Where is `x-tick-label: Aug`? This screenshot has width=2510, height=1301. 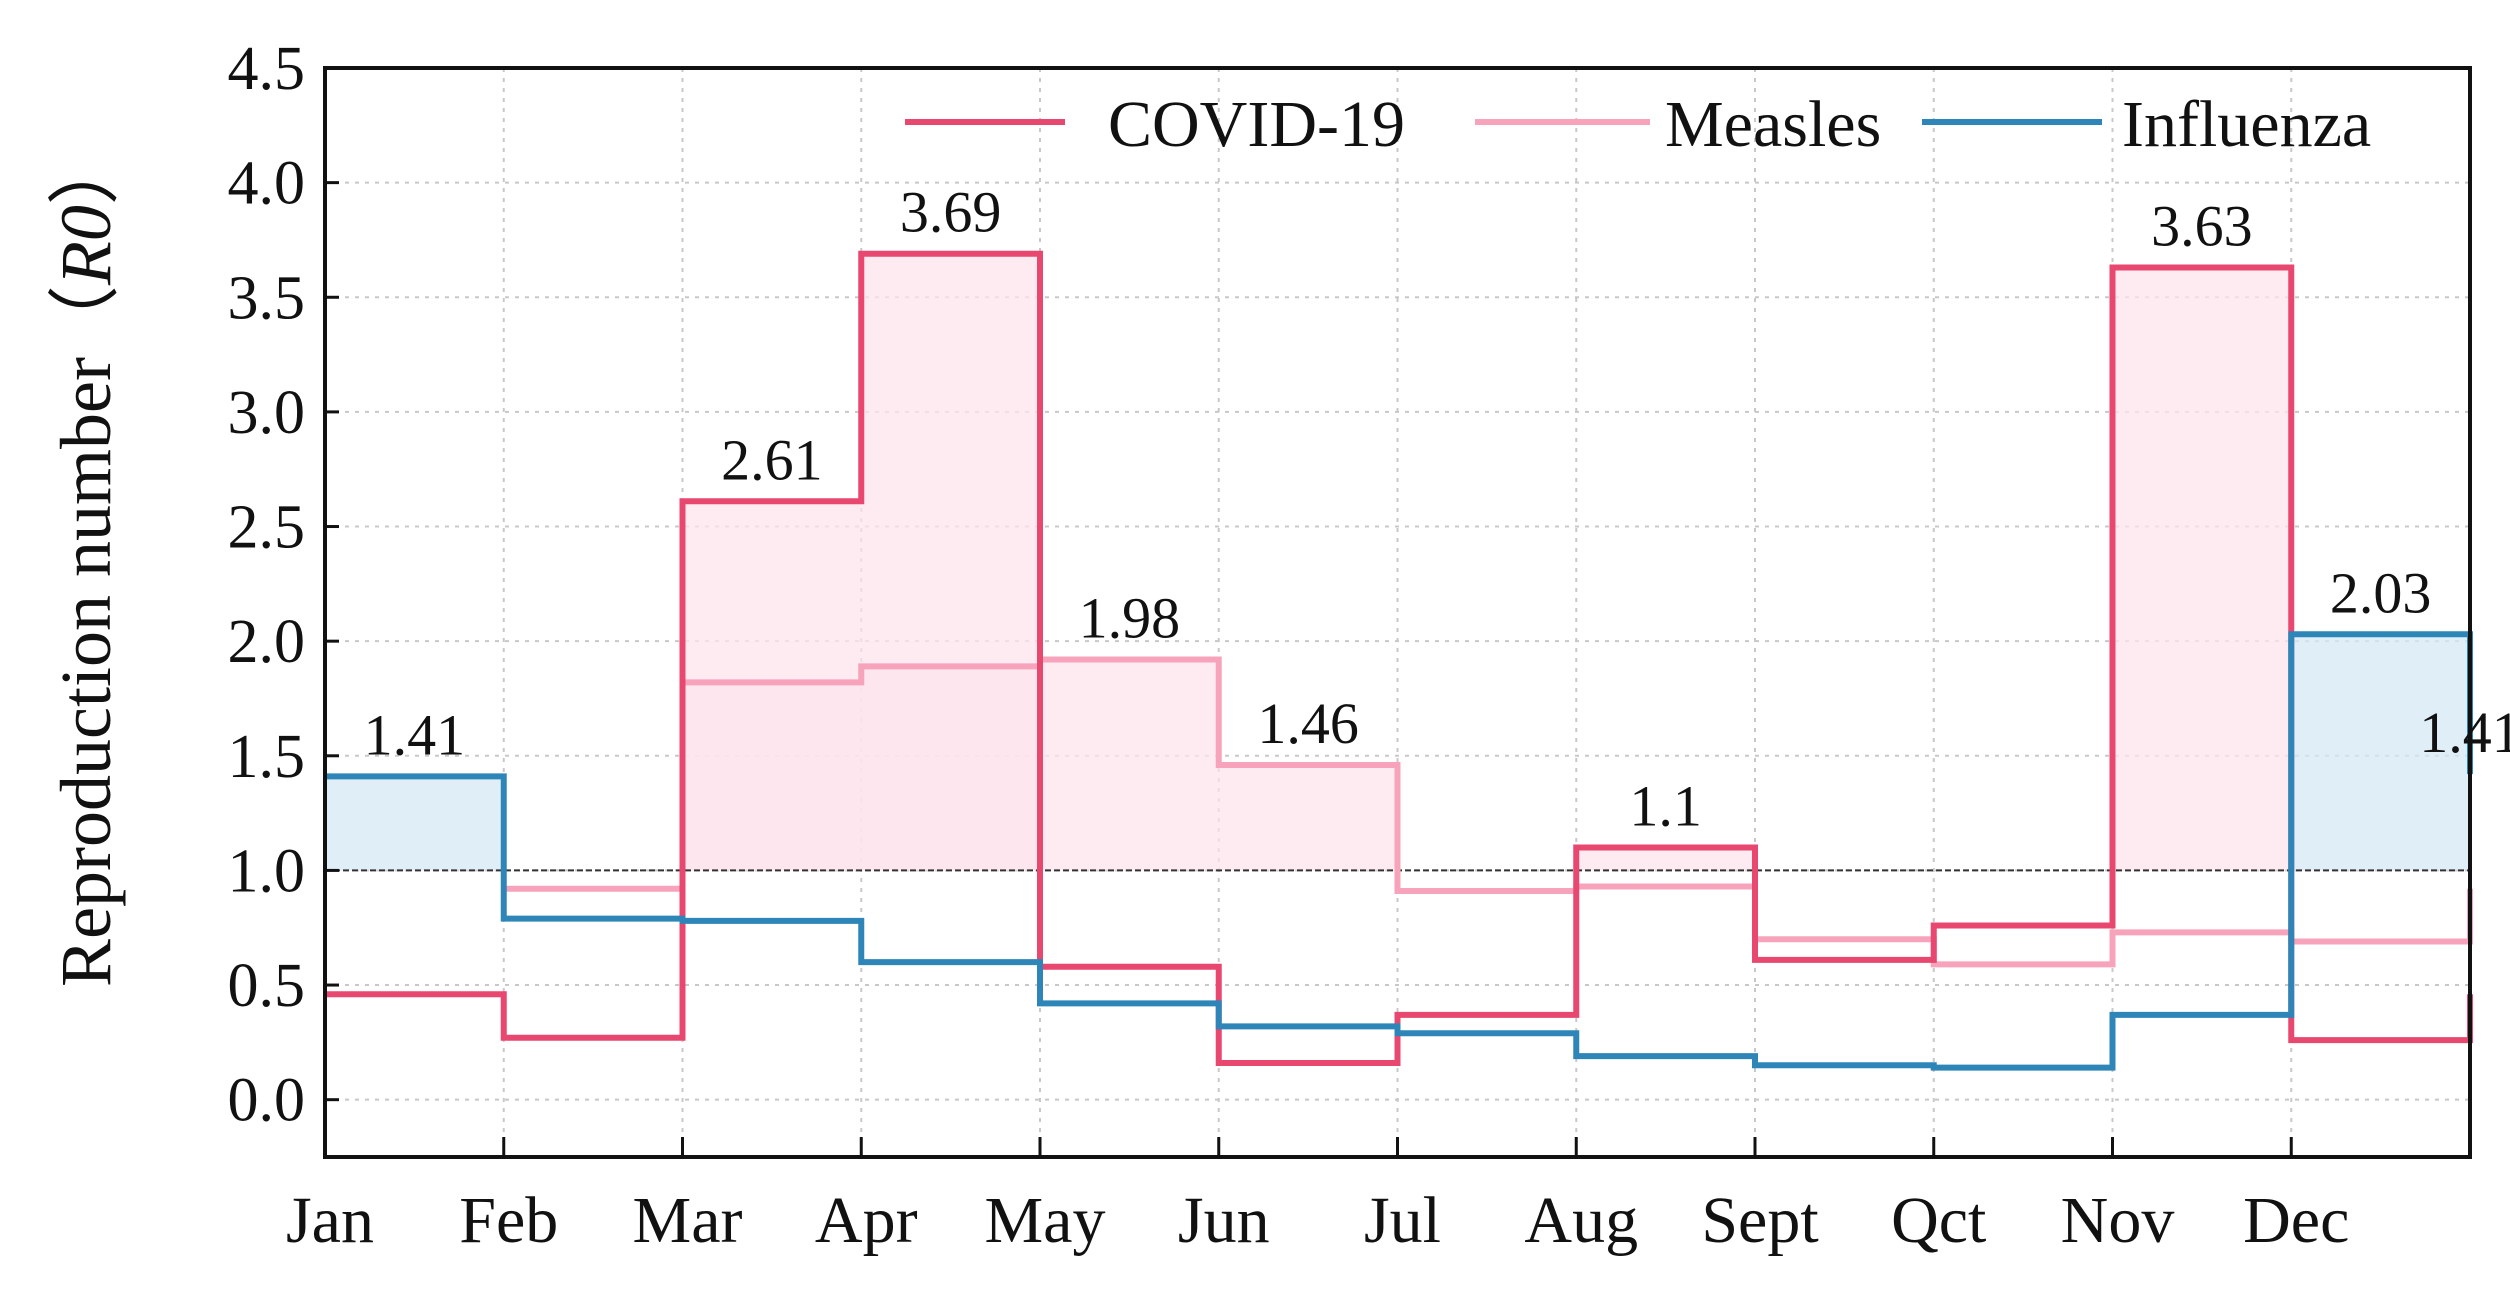
x-tick-label: Aug is located at coordinates (1581, 1220).